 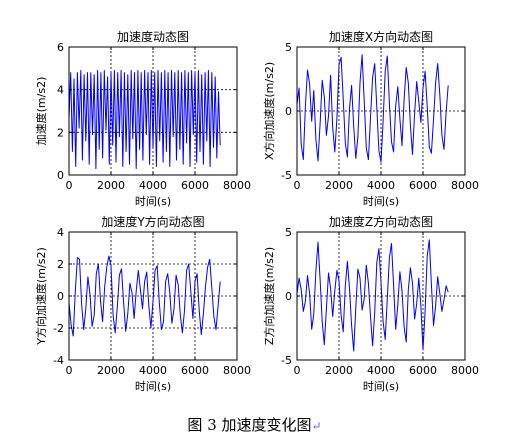 I want to click on y-tick-label: 6, so click(x=60, y=47).